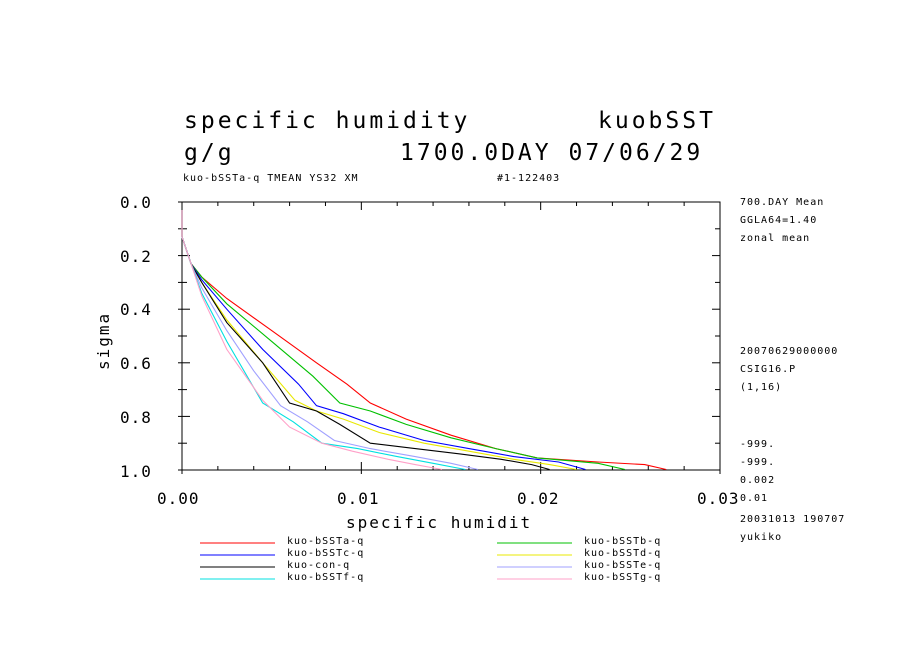  What do you see at coordinates (623, 565) in the screenshot?
I see `legend-label: kuo-bSSTe-q` at bounding box center [623, 565].